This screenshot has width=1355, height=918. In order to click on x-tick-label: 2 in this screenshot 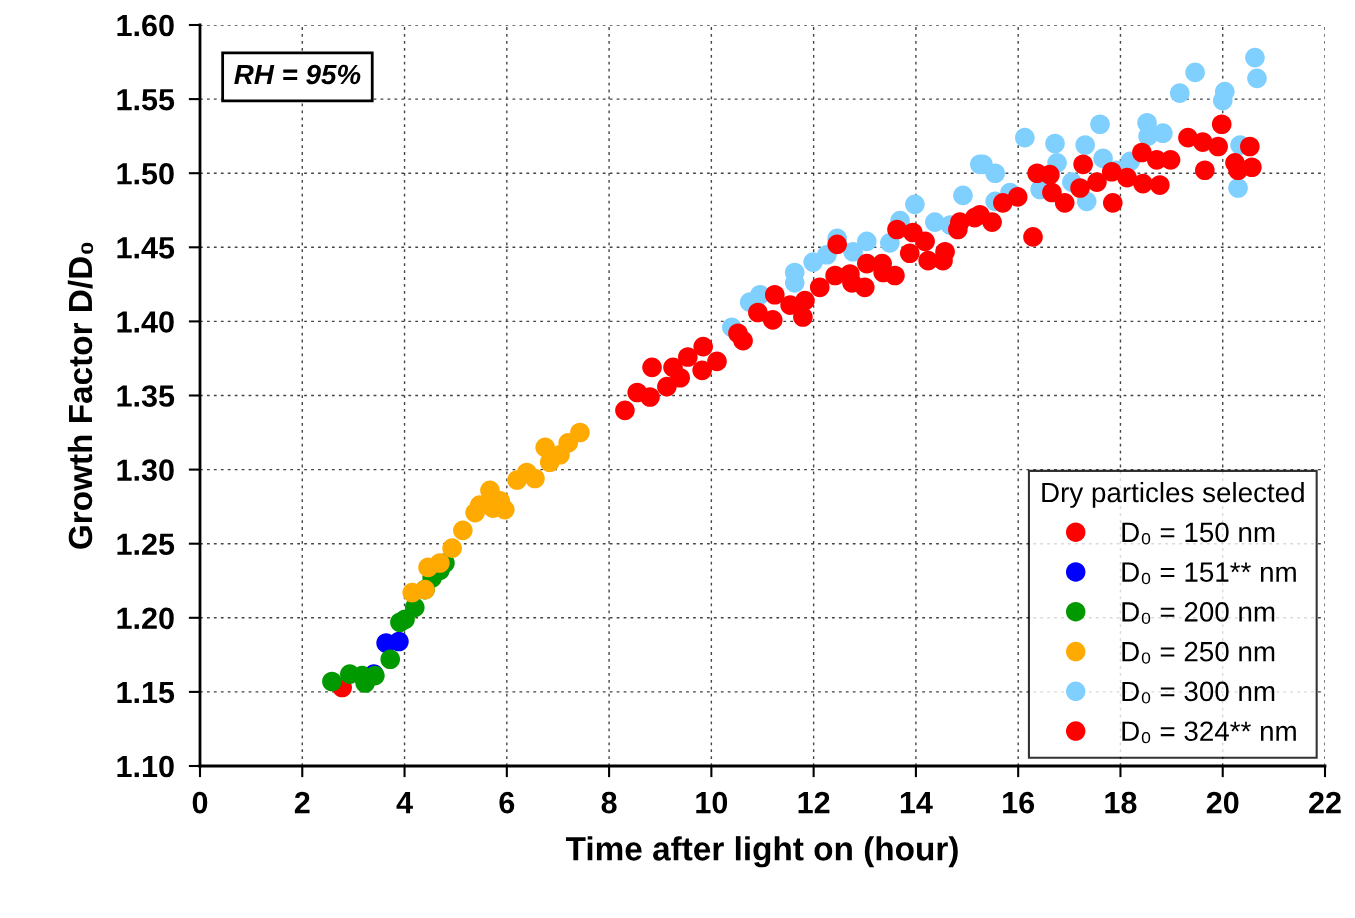, I will do `click(302, 802)`.